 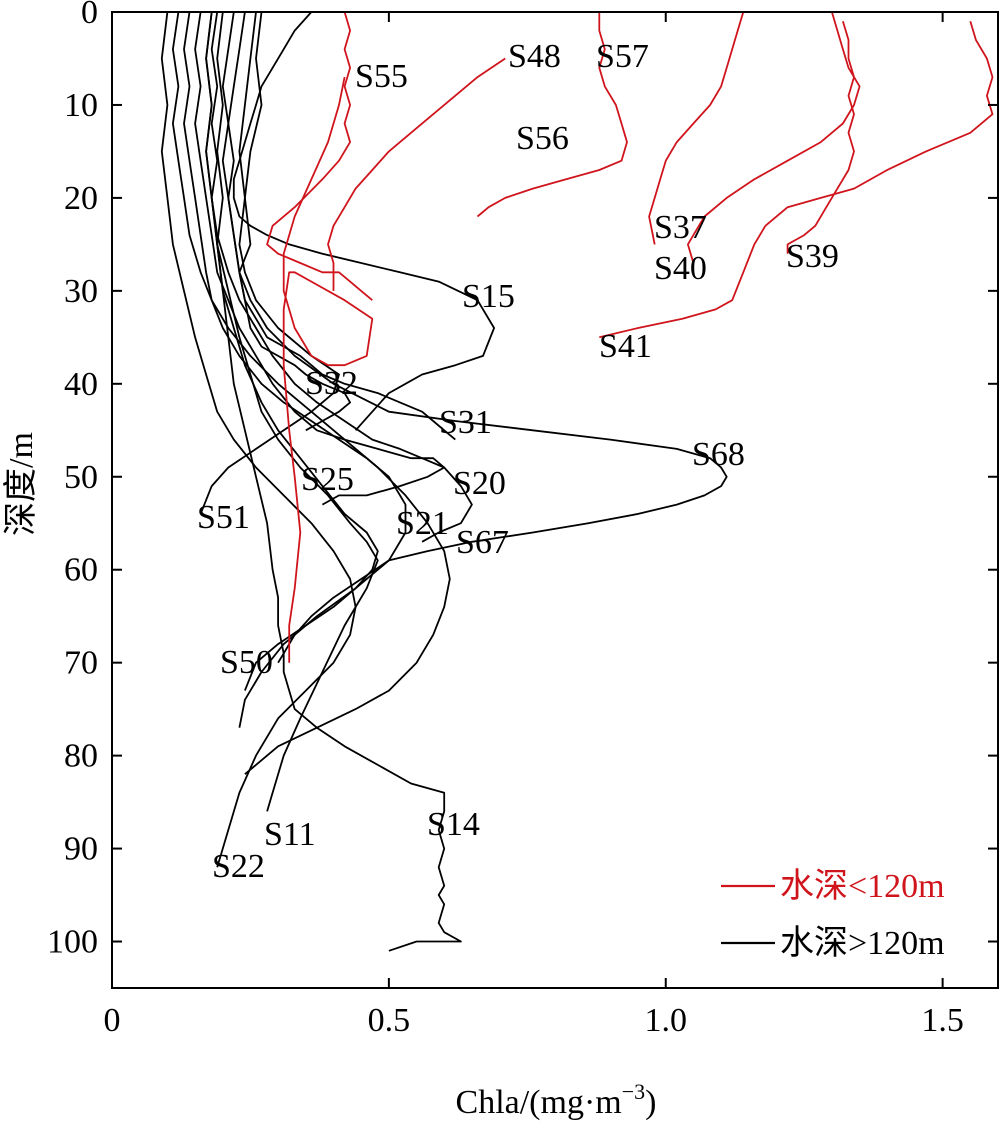 I want to click on legend-label-shallow: 水深<120m, so click(x=862, y=886).